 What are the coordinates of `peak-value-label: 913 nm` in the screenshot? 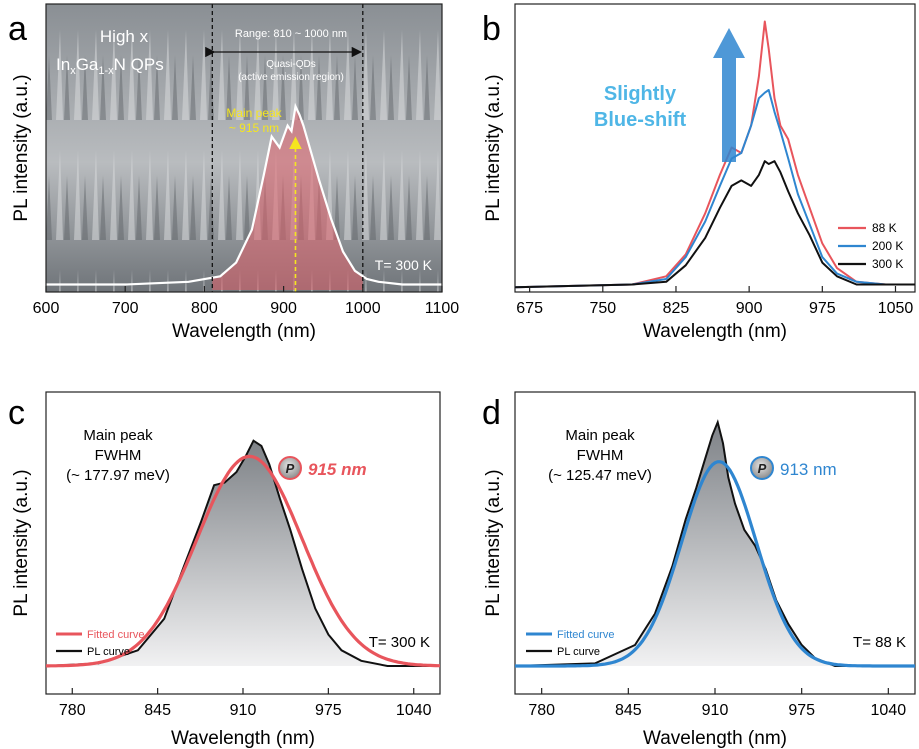 It's located at (808, 469).